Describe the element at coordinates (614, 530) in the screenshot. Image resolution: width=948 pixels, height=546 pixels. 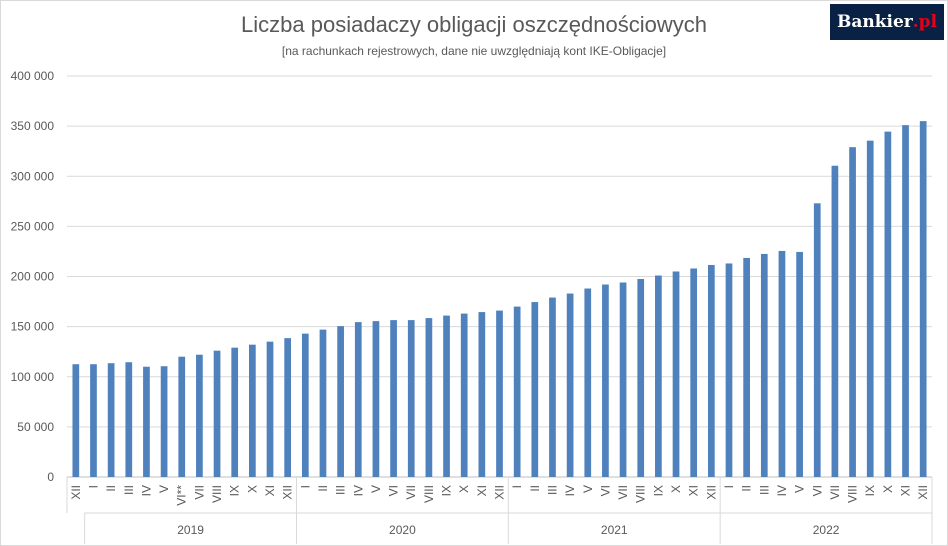
I see `year-group-label: 2021` at that location.